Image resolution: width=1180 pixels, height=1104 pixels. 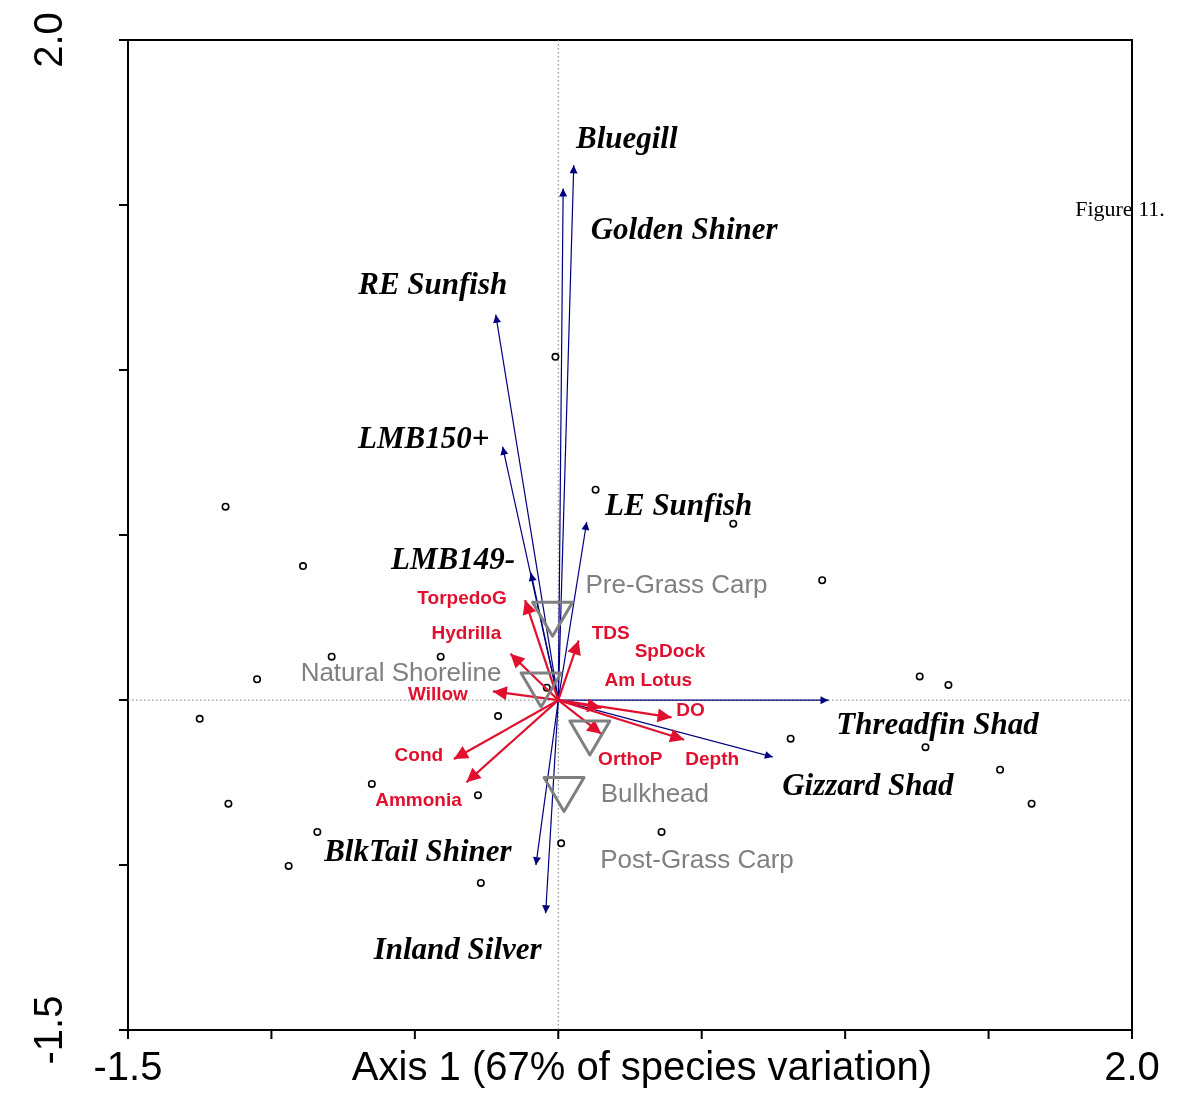 I want to click on series-label: Ammonia, so click(x=419, y=799).